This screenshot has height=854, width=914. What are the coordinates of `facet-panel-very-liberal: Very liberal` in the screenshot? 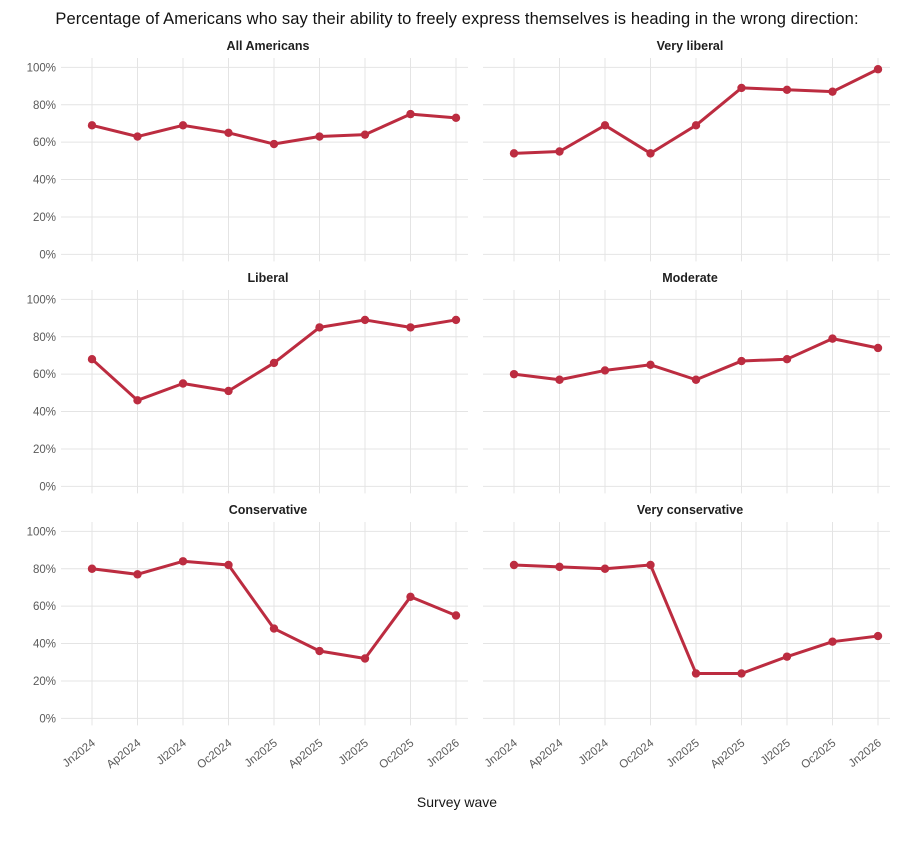 It's located at (688, 151).